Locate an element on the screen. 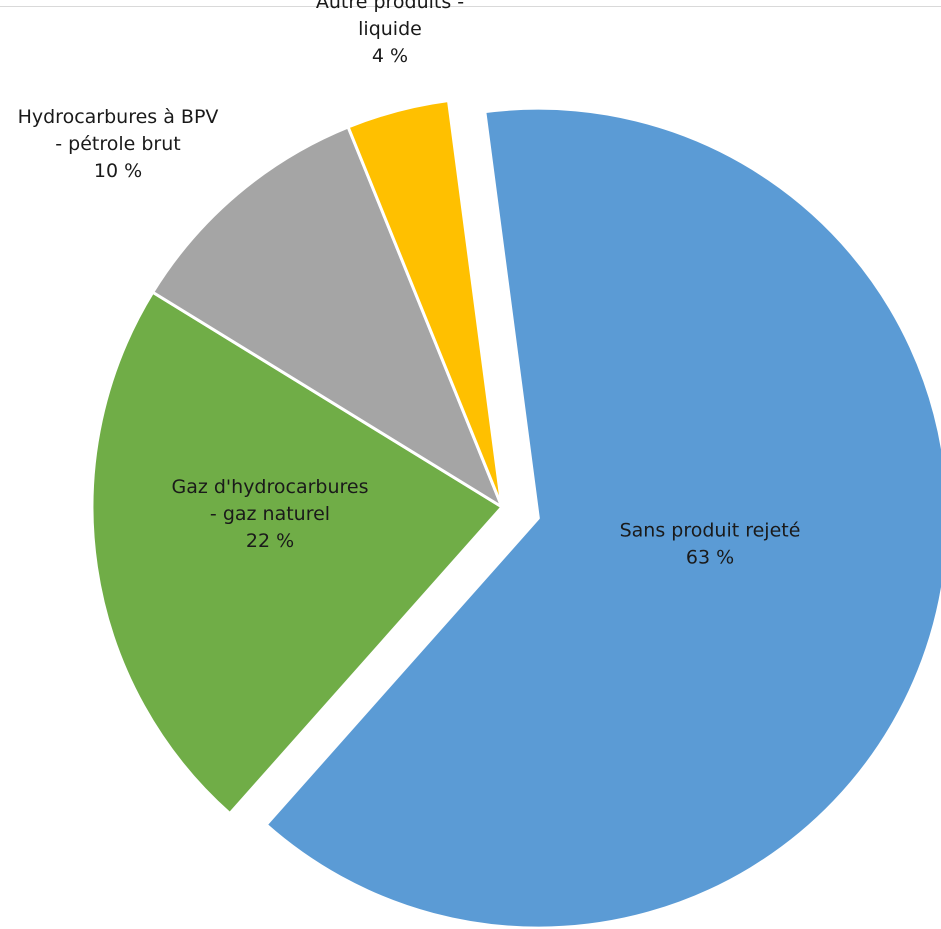 This screenshot has width=941, height=929. slice-name-line: - pétrole brut is located at coordinates (118, 144).